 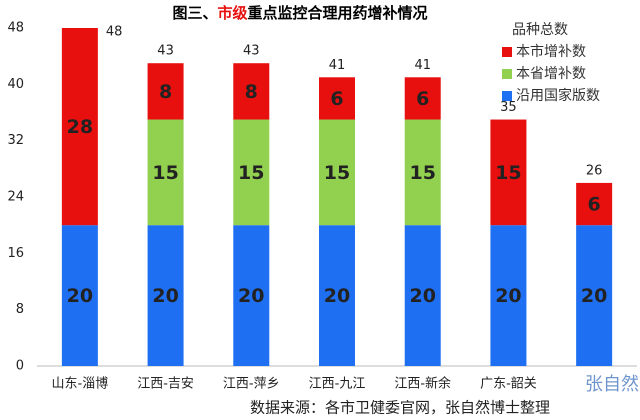 I want to click on segment-label: 28, so click(x=80, y=127).